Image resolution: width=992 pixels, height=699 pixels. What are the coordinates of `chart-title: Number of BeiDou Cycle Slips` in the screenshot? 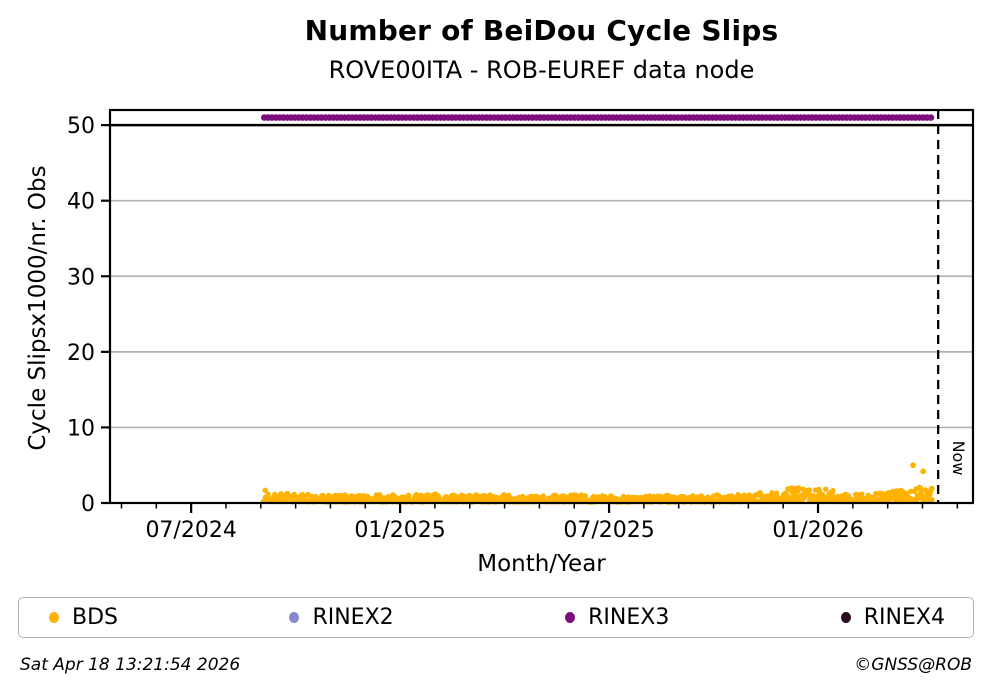 It's located at (541, 30).